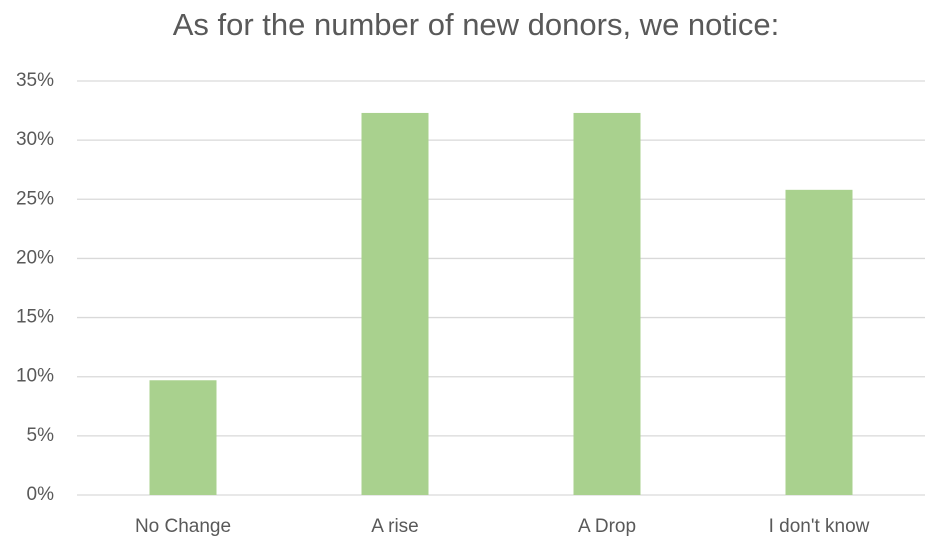 This screenshot has height=546, width=939. What do you see at coordinates (607, 526) in the screenshot?
I see `x-tick-label: A Drop` at bounding box center [607, 526].